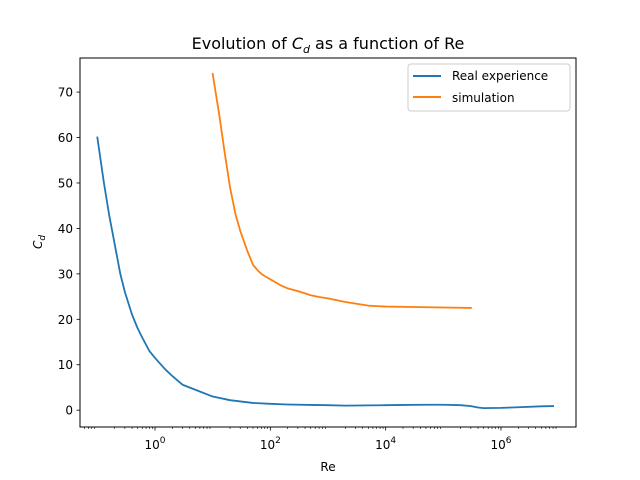  What do you see at coordinates (270, 444) in the screenshot?
I see `x-tick-label: 10²` at bounding box center [270, 444].